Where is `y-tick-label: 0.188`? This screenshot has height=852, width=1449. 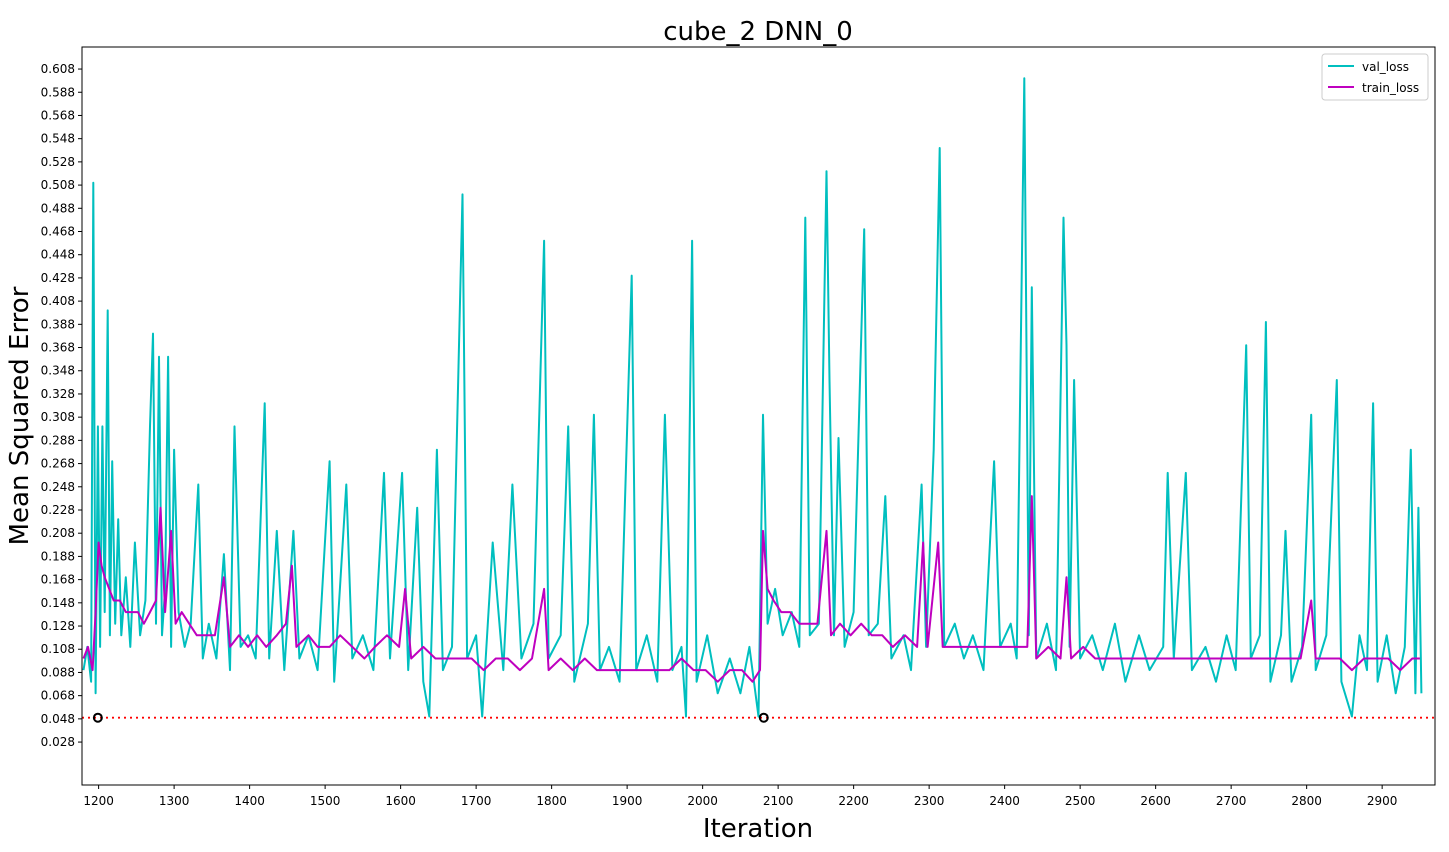 y-tick-label: 0.188 is located at coordinates (58, 556).